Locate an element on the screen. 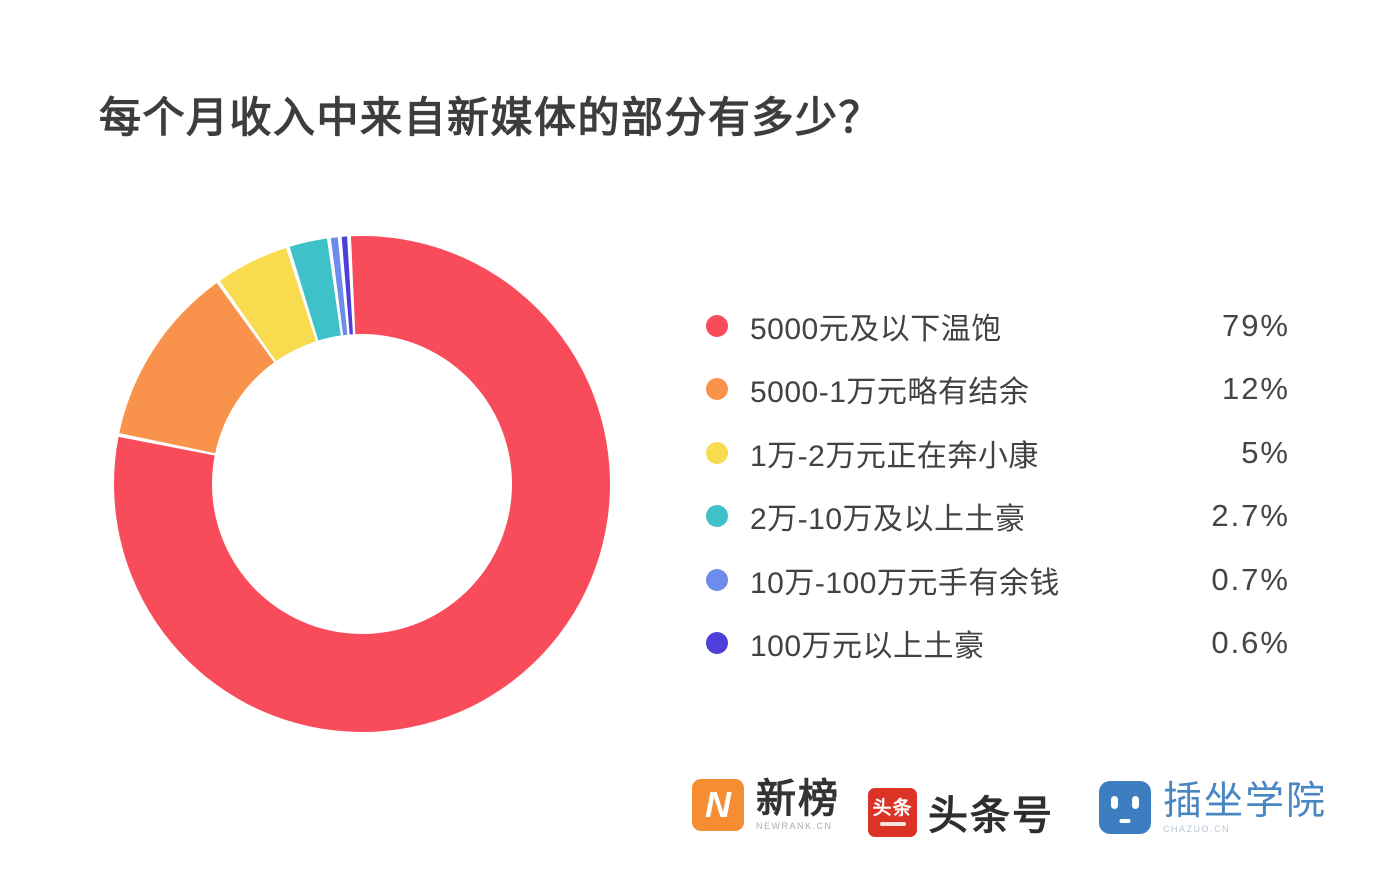 This screenshot has width=1399, height=893. legend-value: 12% is located at coordinates (1255, 389).